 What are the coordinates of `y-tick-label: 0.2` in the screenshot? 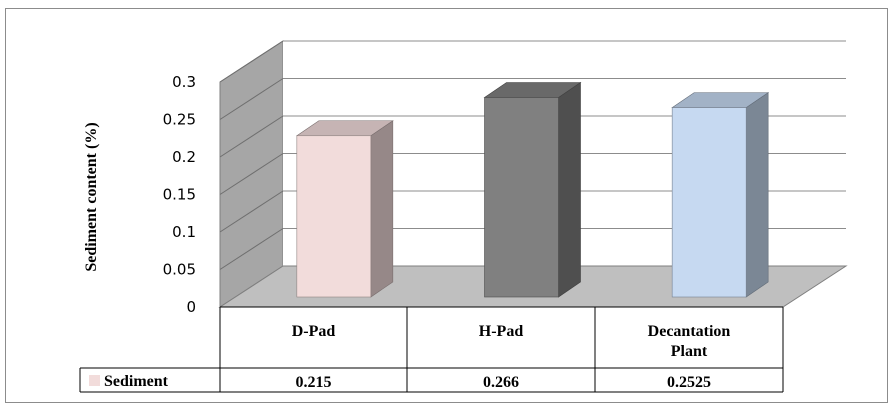 It's located at (184, 157).